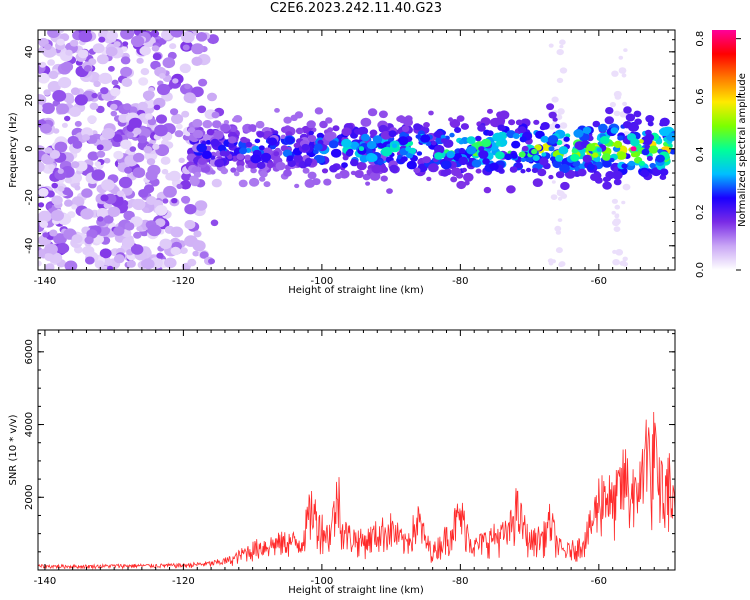 The image size is (750, 600). I want to click on x-tick-label: -100, so click(322, 581).